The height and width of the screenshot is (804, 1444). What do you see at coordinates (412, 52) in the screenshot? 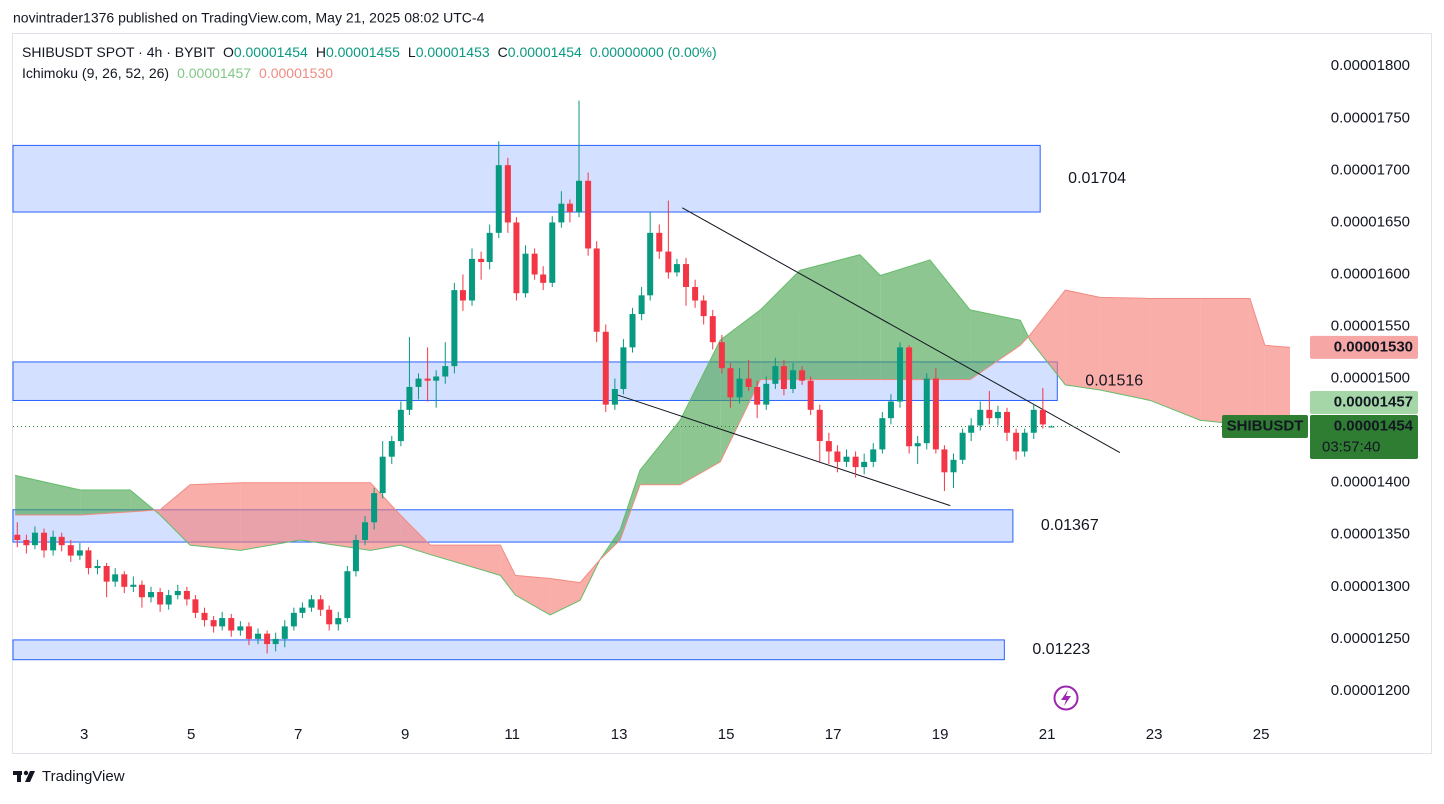
I see `ohlc-key: L` at bounding box center [412, 52].